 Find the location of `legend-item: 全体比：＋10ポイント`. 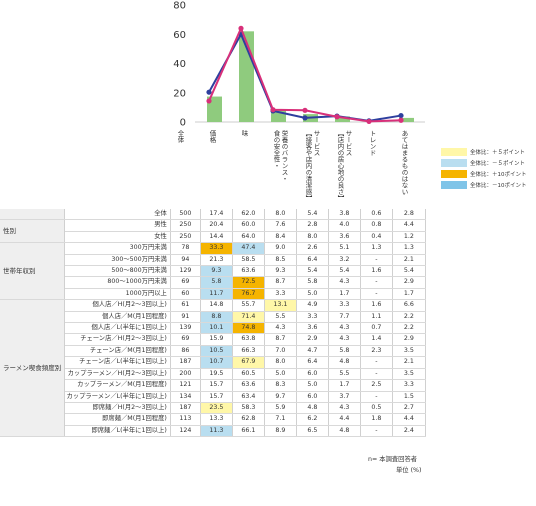

legend-item: 全体比：＋10ポイント is located at coordinates (487, 173).